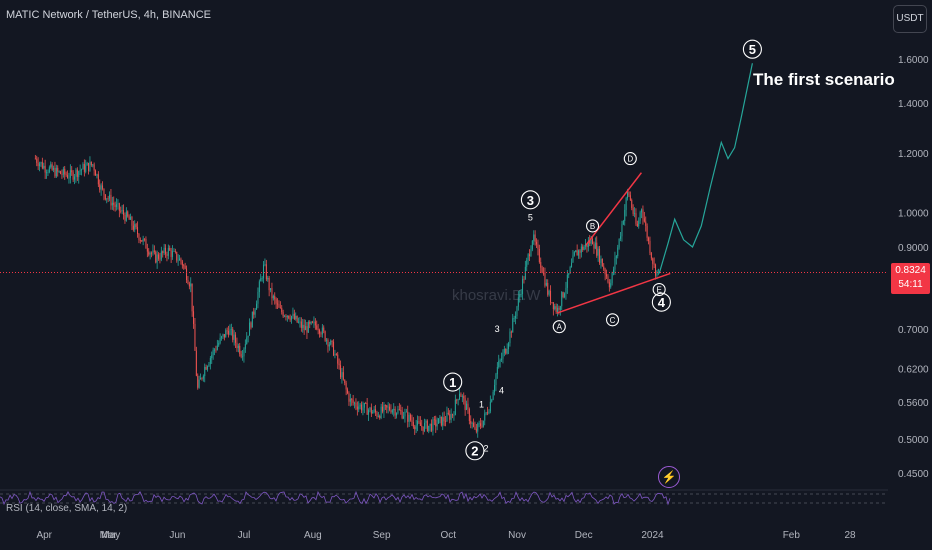 The width and height of the screenshot is (932, 550). What do you see at coordinates (910, 278) in the screenshot?
I see `current-price-tag: 0.8324 54:11` at bounding box center [910, 278].